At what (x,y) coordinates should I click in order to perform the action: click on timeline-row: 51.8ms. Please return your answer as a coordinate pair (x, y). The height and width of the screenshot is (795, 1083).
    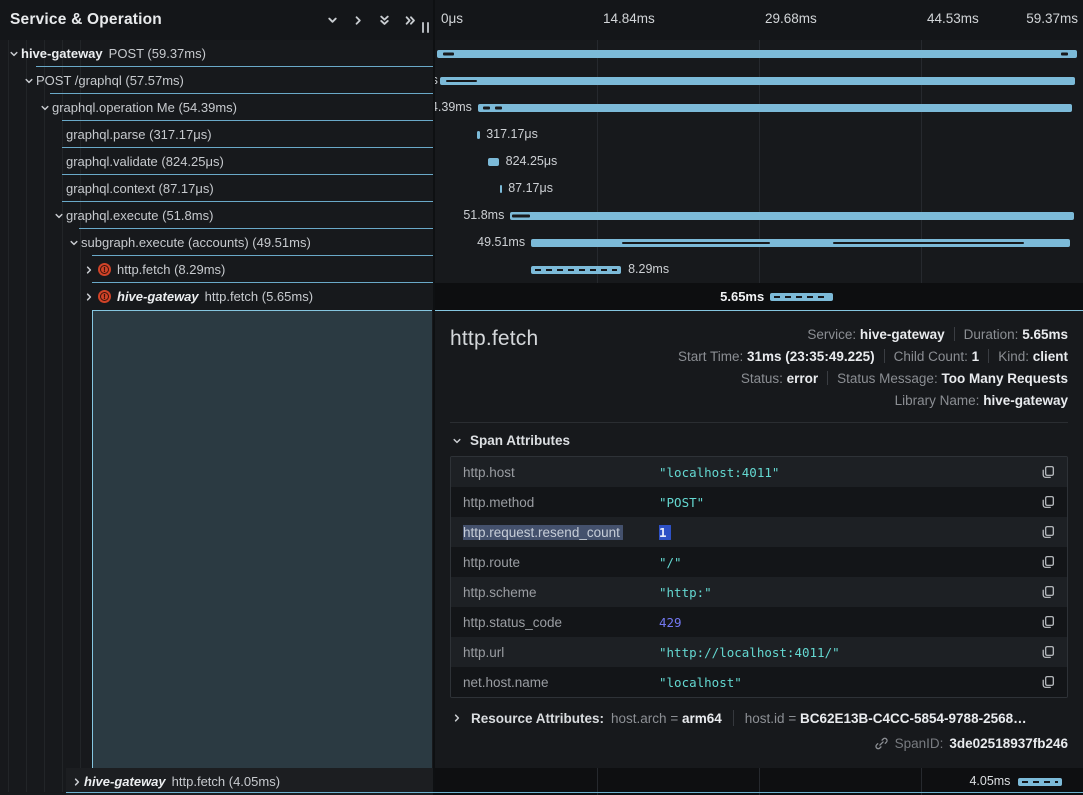
    Looking at the image, I should click on (759, 215).